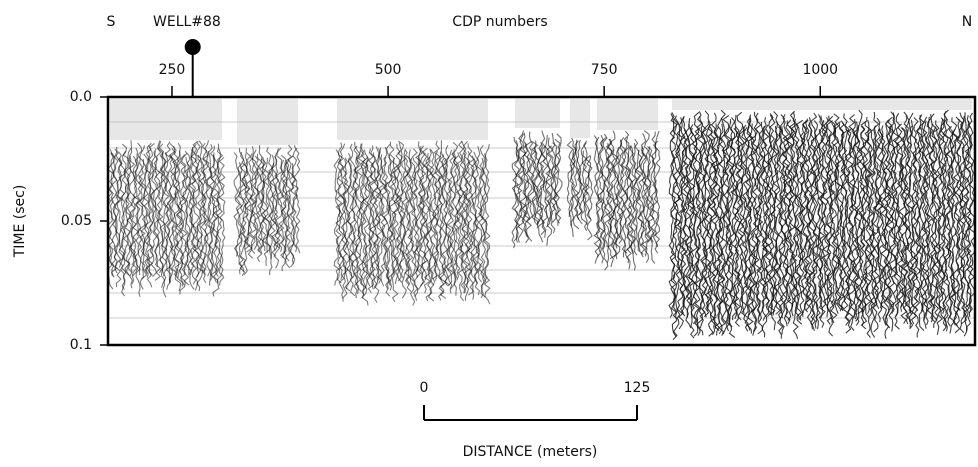 This screenshot has height=467, width=978. Describe the element at coordinates (604, 70) in the screenshot. I see `x-tick-label: 750` at that location.